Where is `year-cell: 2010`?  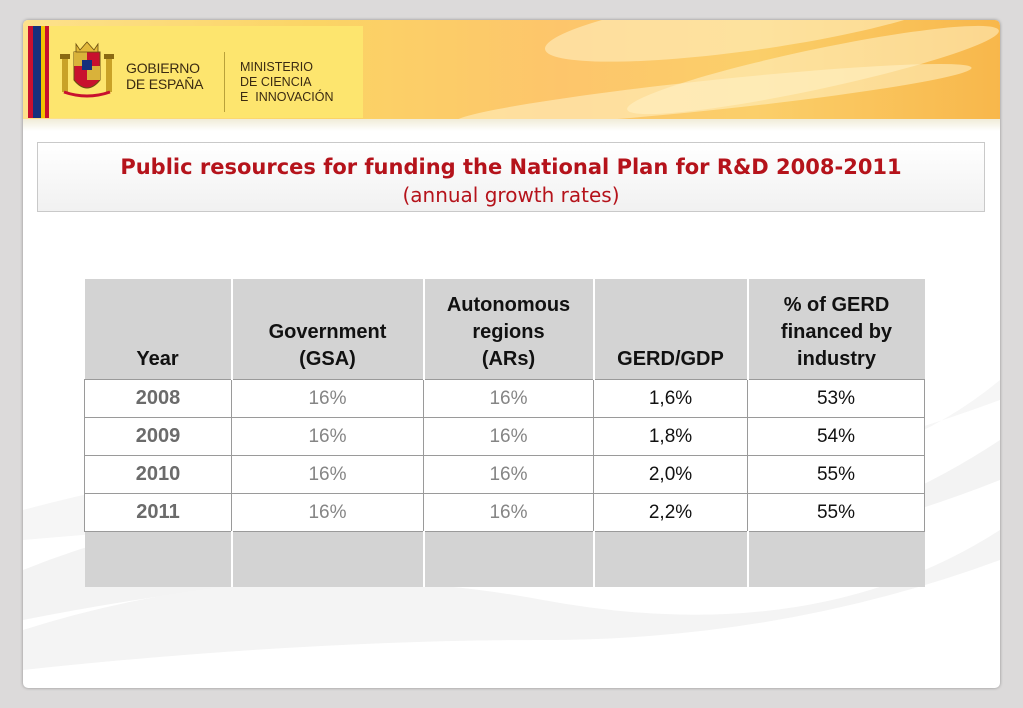 year-cell: 2010 is located at coordinates (158, 474).